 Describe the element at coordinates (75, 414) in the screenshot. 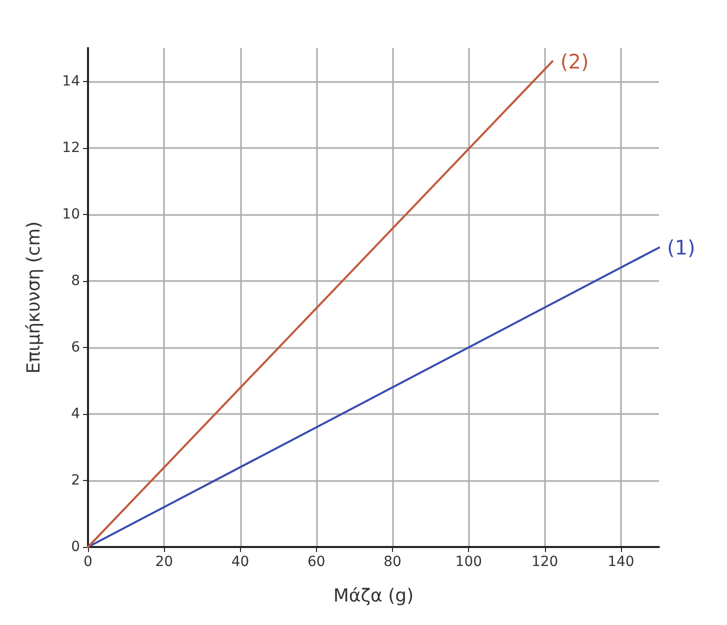

I see `y-tick-label: 4` at that location.